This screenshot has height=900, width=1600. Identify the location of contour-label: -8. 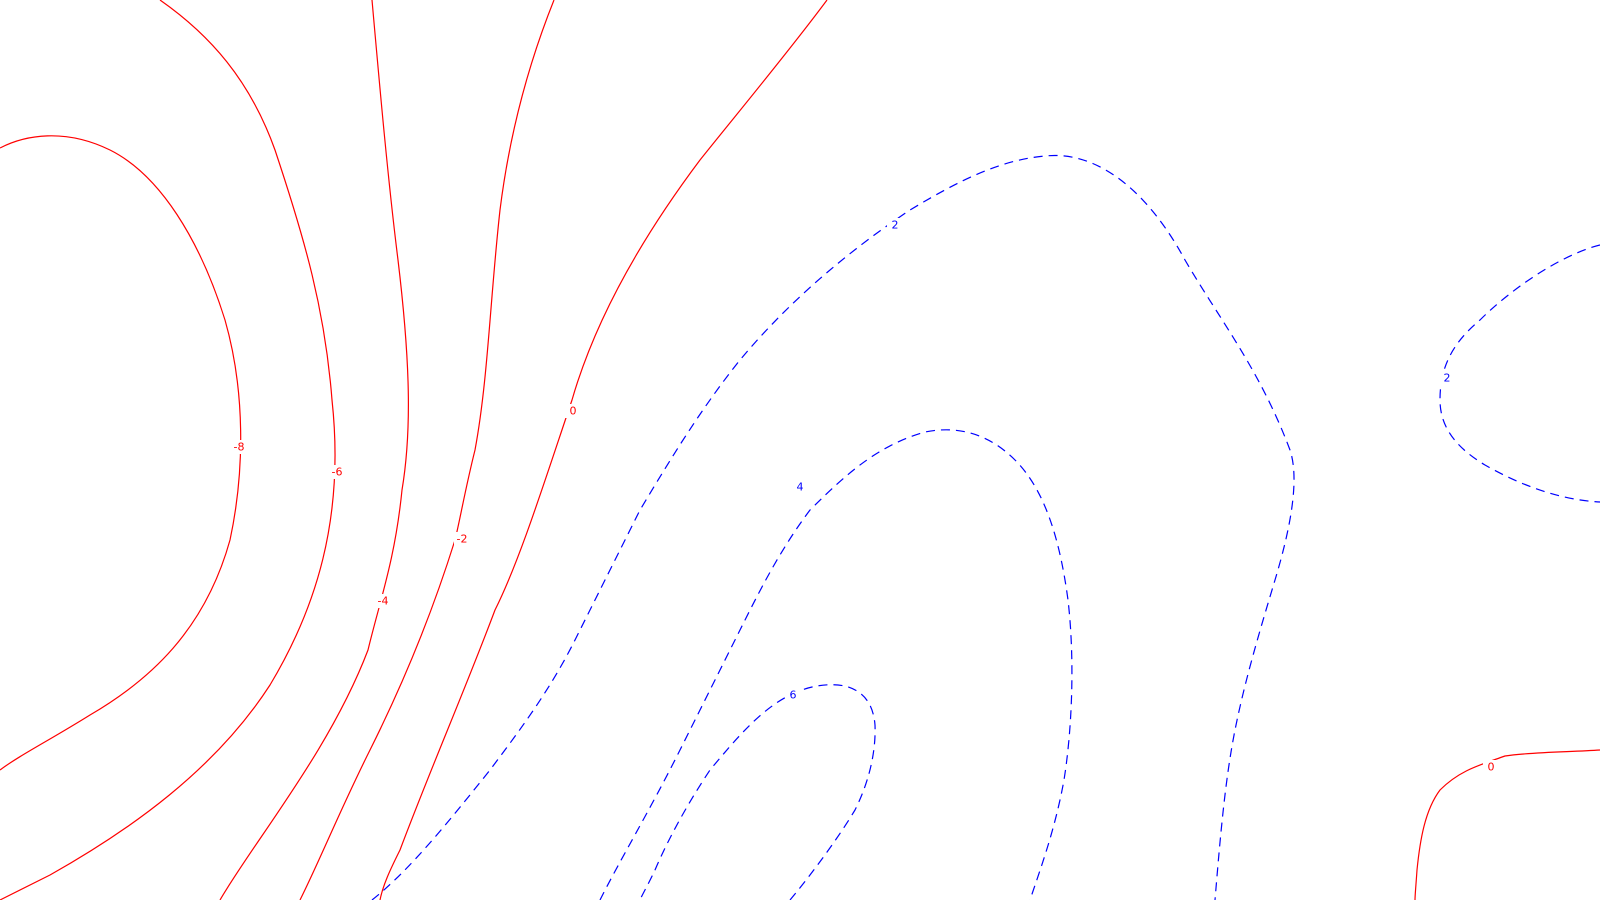
(239, 447).